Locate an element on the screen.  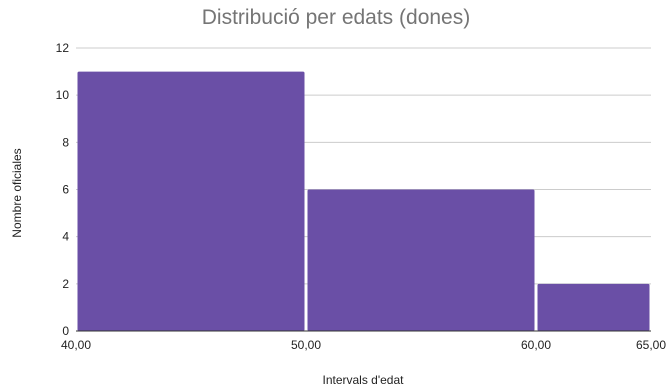
y-axis-label: Nombre oficiales is located at coordinates (17, 192).